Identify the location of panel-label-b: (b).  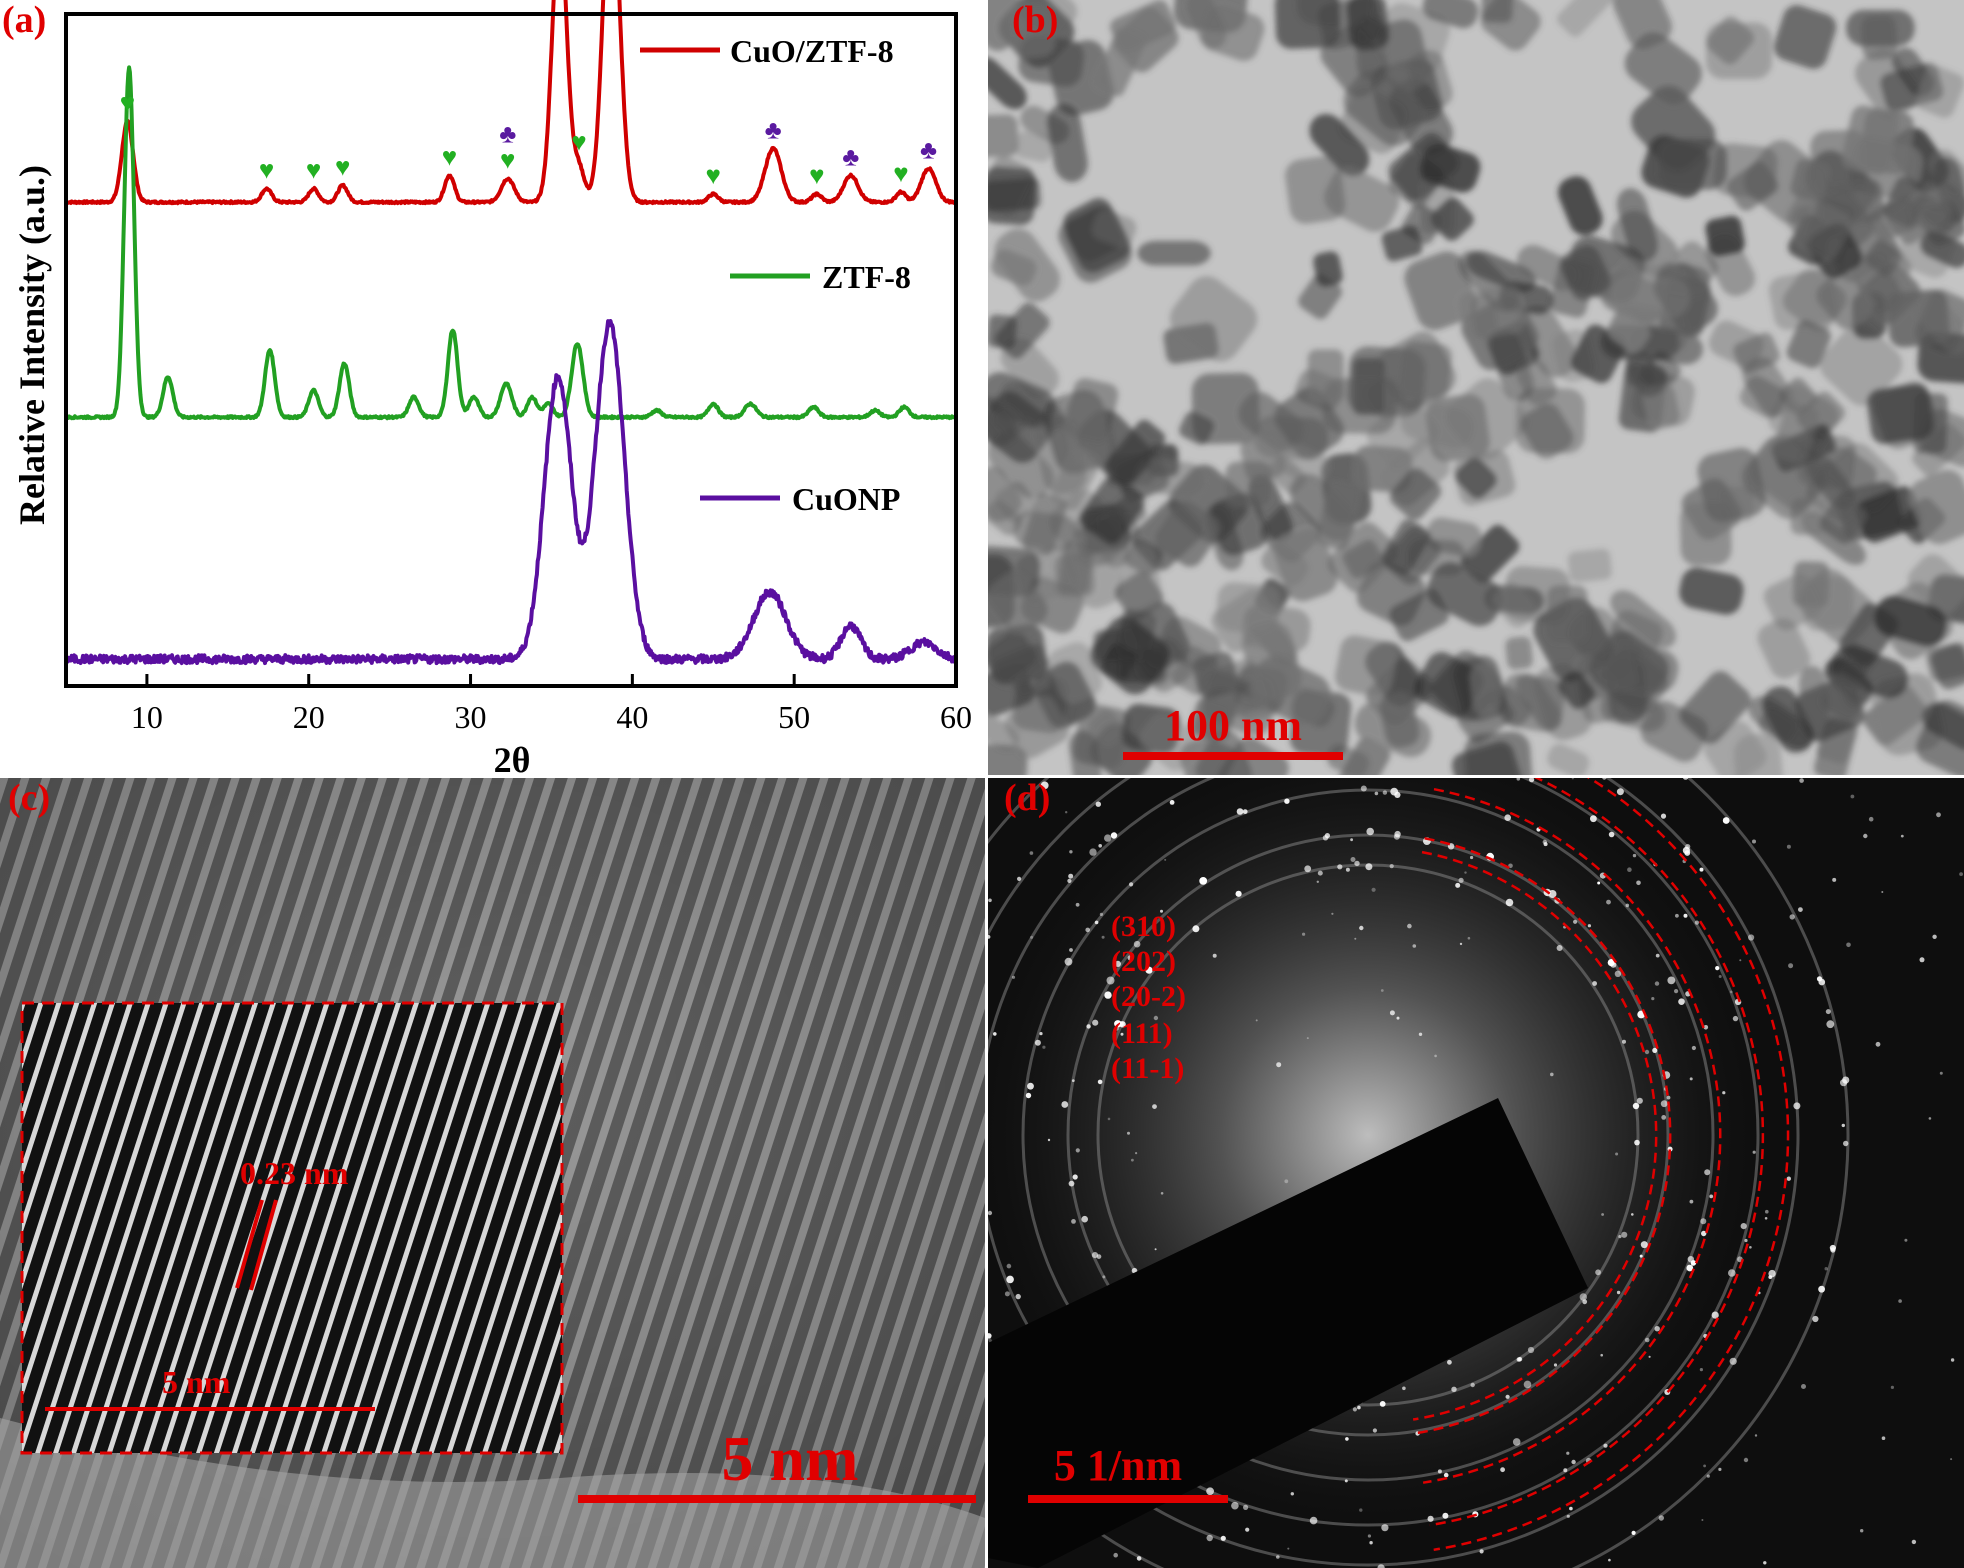
(1035, 20).